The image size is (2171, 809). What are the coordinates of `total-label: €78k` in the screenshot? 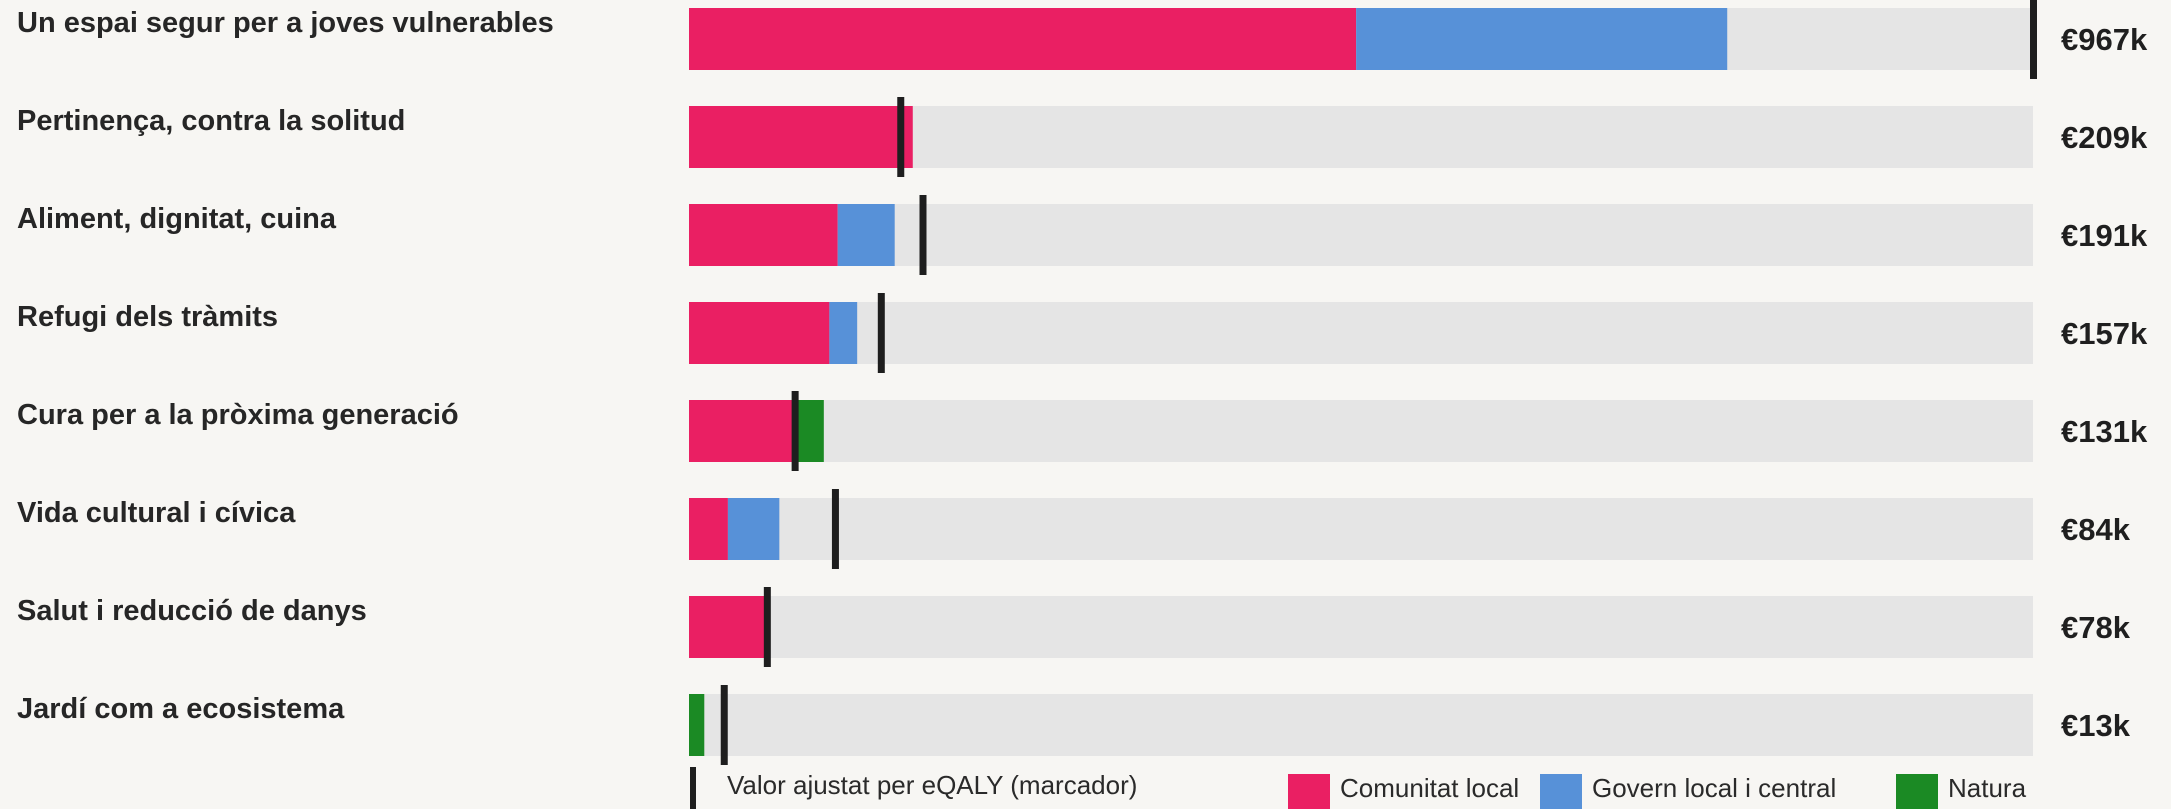 It's located at (2096, 627).